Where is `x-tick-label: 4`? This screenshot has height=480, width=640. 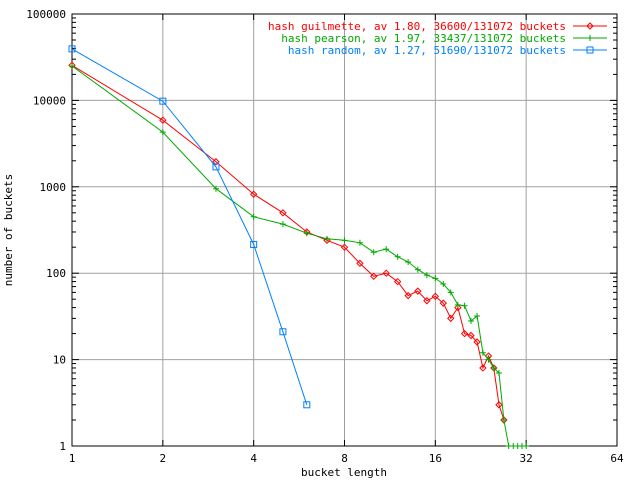 x-tick-label: 4 is located at coordinates (253, 458).